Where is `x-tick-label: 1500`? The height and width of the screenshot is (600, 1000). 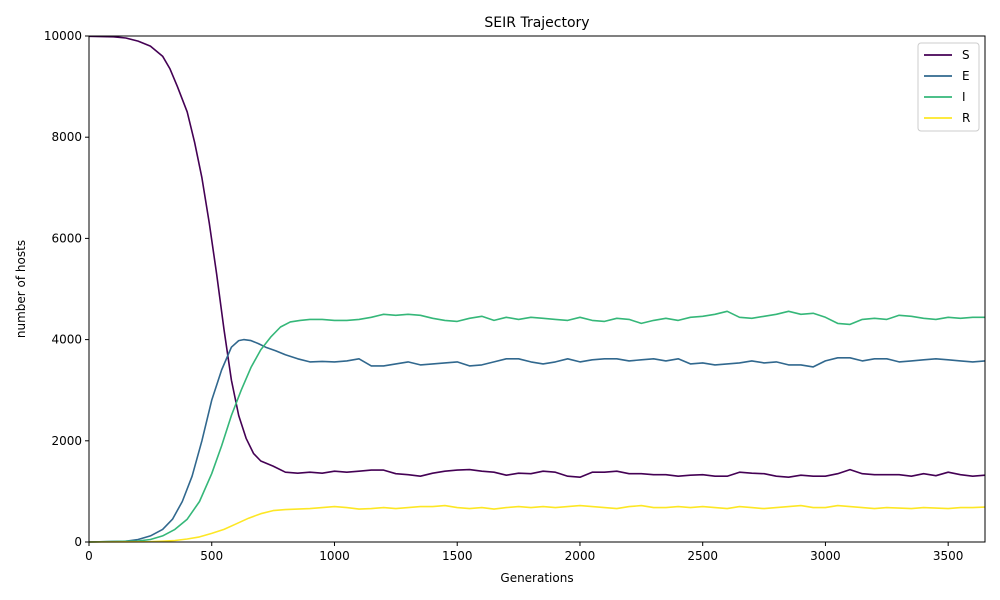
x-tick-label: 1500 is located at coordinates (457, 556).